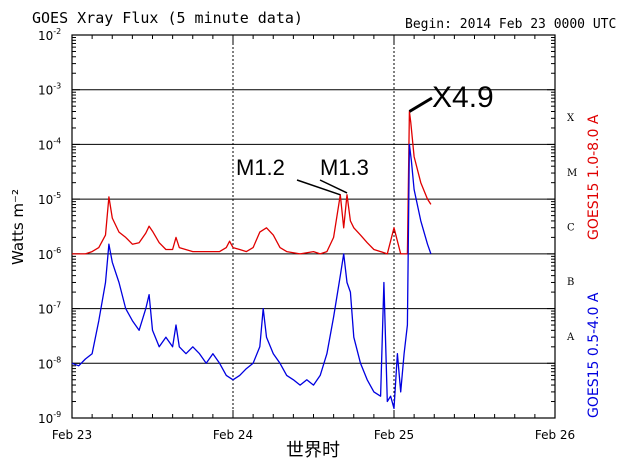 The image size is (640, 461). What do you see at coordinates (18, 227) in the screenshot?
I see `y-axis-label: Watts m⁻²` at bounding box center [18, 227].